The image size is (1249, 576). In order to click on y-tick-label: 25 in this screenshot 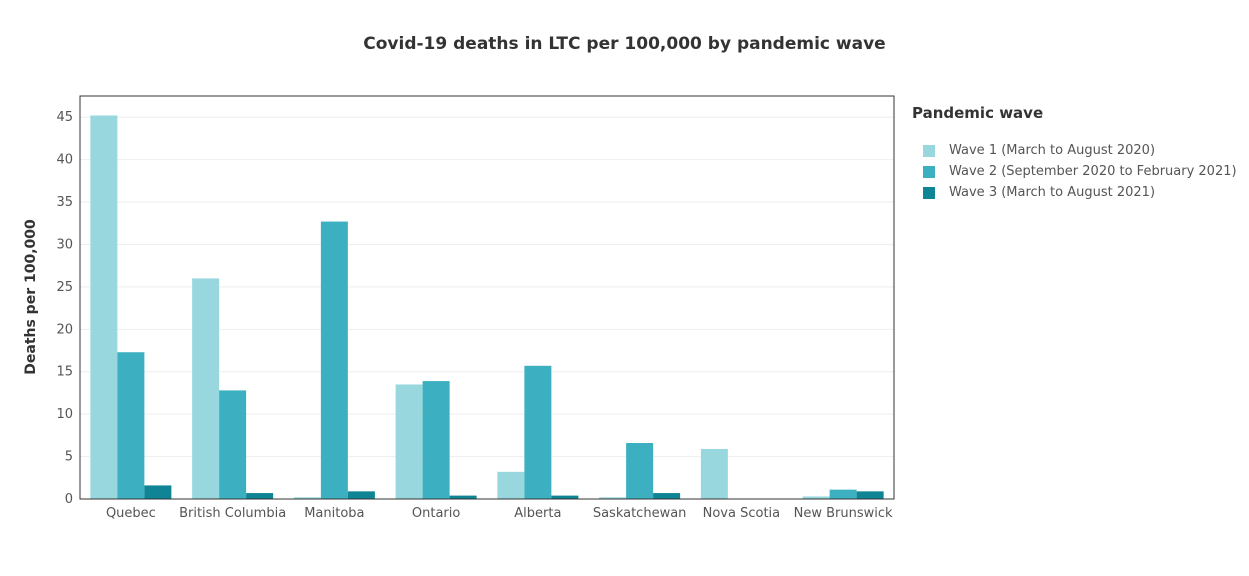, I will do `click(64, 287)`.